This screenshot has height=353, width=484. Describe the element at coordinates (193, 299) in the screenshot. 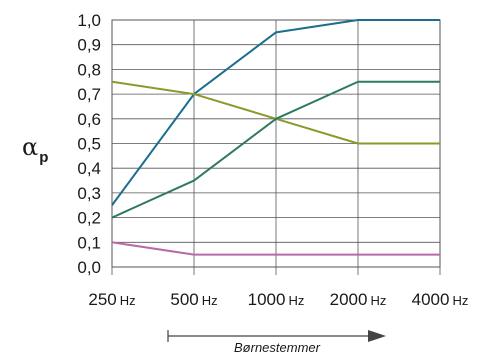

I see `x-tick-label: 500 Hz` at that location.